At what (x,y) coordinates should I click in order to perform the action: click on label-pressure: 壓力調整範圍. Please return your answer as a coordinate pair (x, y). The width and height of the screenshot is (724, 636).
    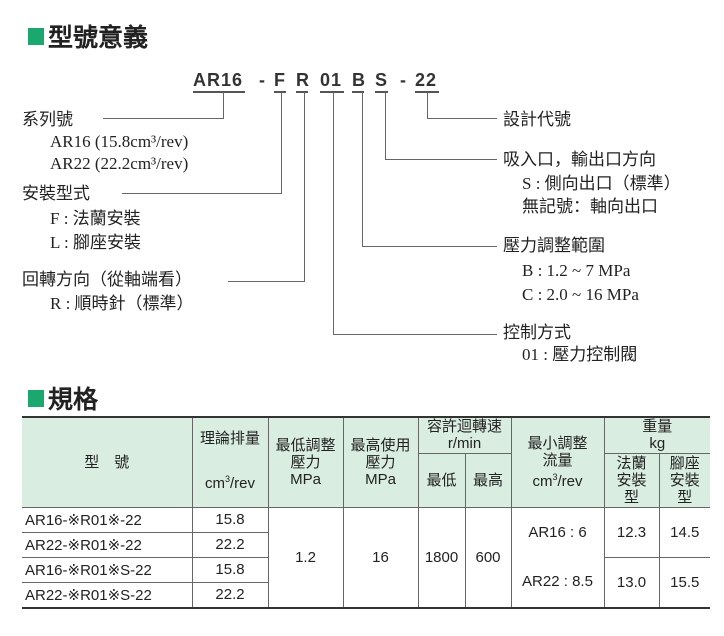
    Looking at the image, I should click on (554, 245).